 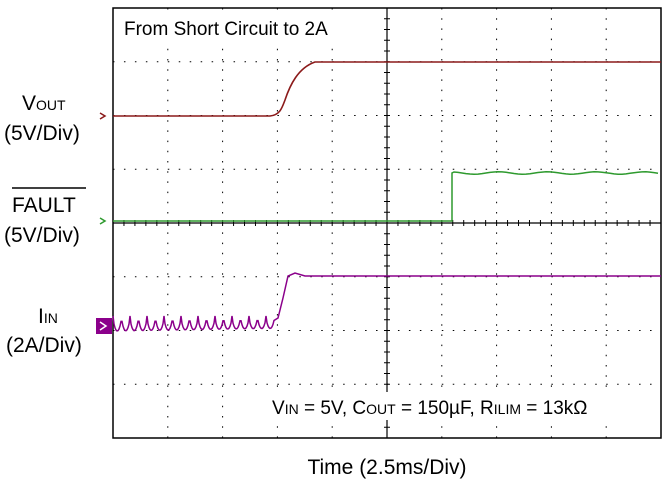 I want to click on title-box, so click(x=246, y=28).